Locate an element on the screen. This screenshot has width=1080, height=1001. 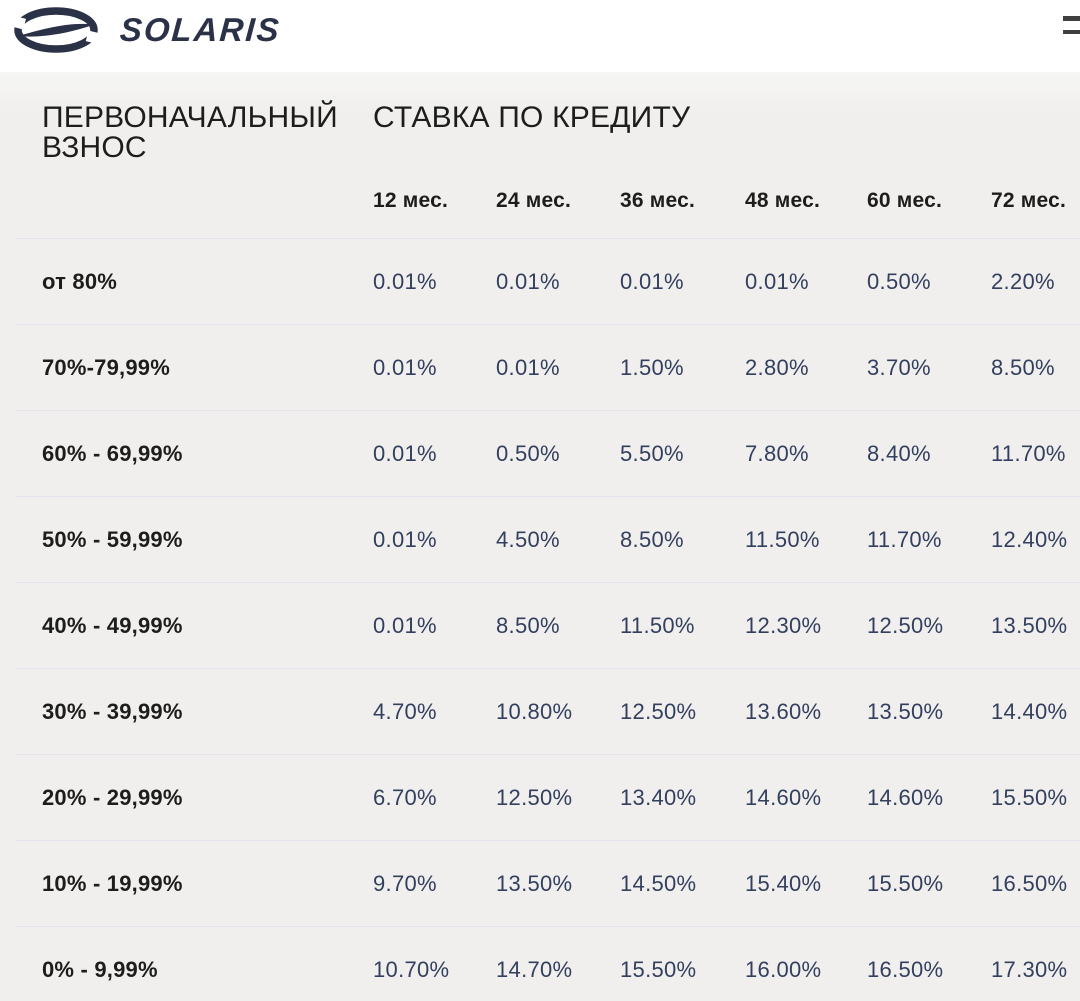
rate-value: 9.70% is located at coordinates (405, 883).